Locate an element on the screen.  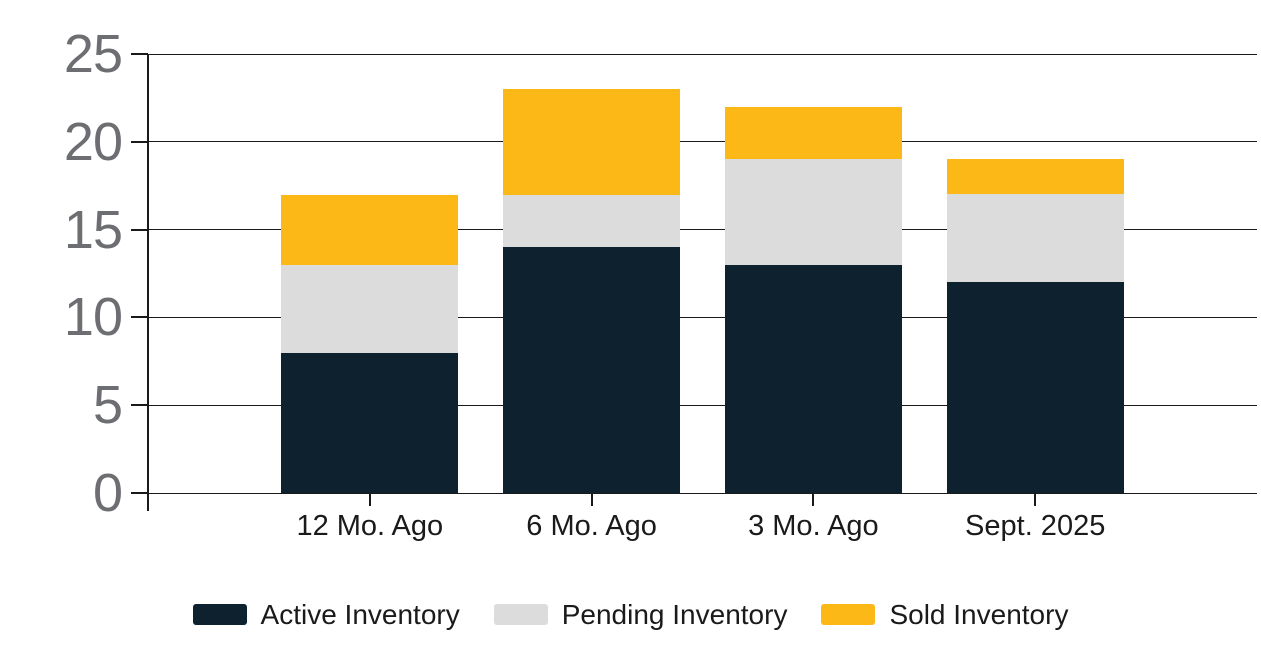
legend-swatch-sold-inventory is located at coordinates (848, 615).